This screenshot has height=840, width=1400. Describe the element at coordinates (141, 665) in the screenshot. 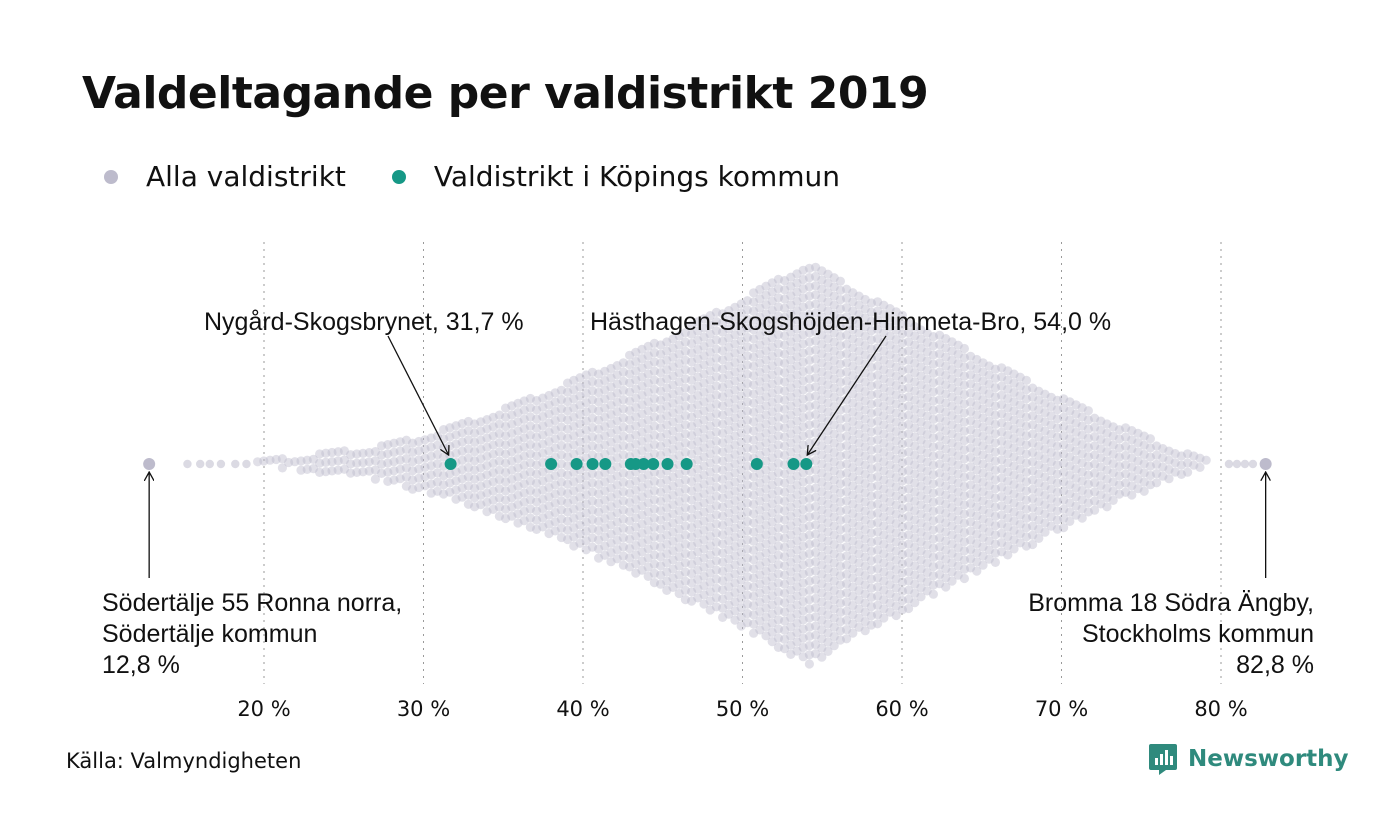

I see `annotation-label: 12,8 %` at that location.